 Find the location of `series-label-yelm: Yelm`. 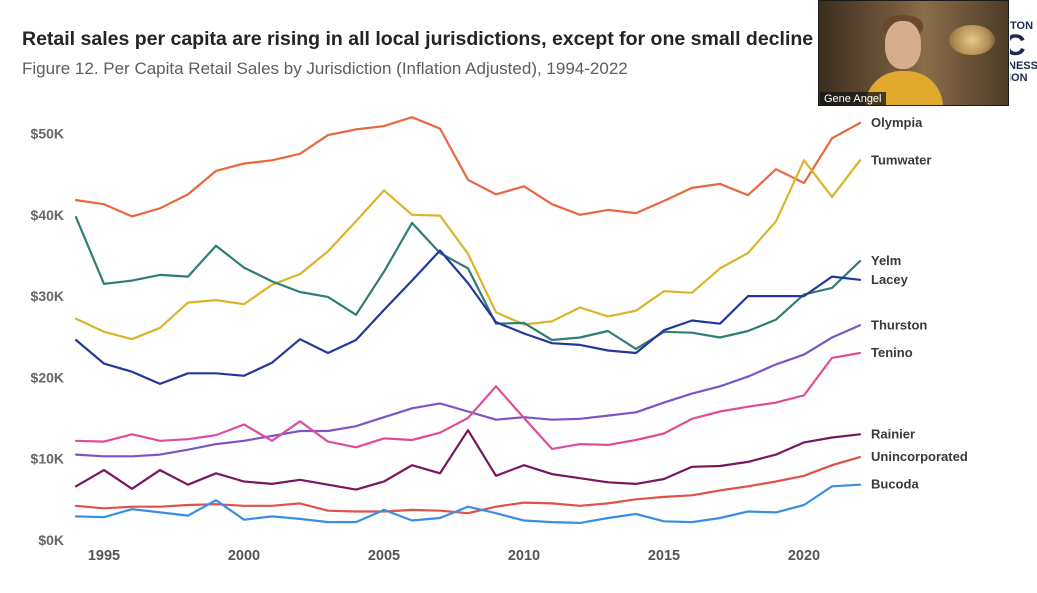

series-label-yelm: Yelm is located at coordinates (886, 260).